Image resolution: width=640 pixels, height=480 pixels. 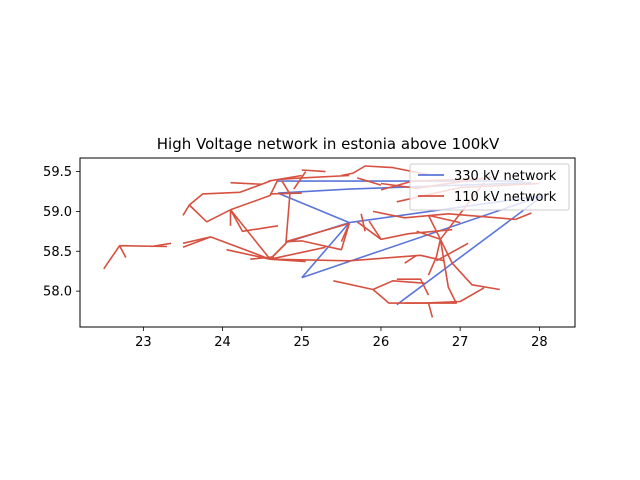 I want to click on x-tick-label: 24, so click(x=222, y=342).